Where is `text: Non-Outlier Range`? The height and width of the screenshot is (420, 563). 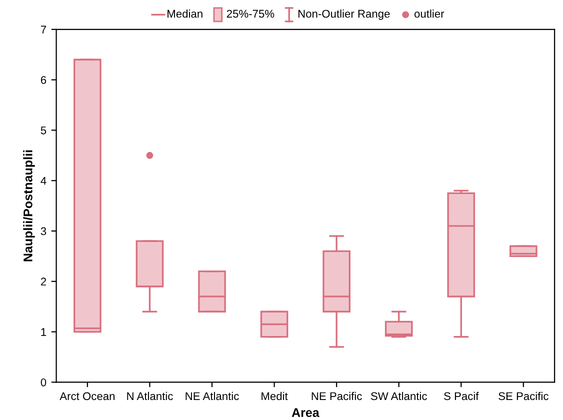 text: Non-Outlier Range is located at coordinates (344, 15).